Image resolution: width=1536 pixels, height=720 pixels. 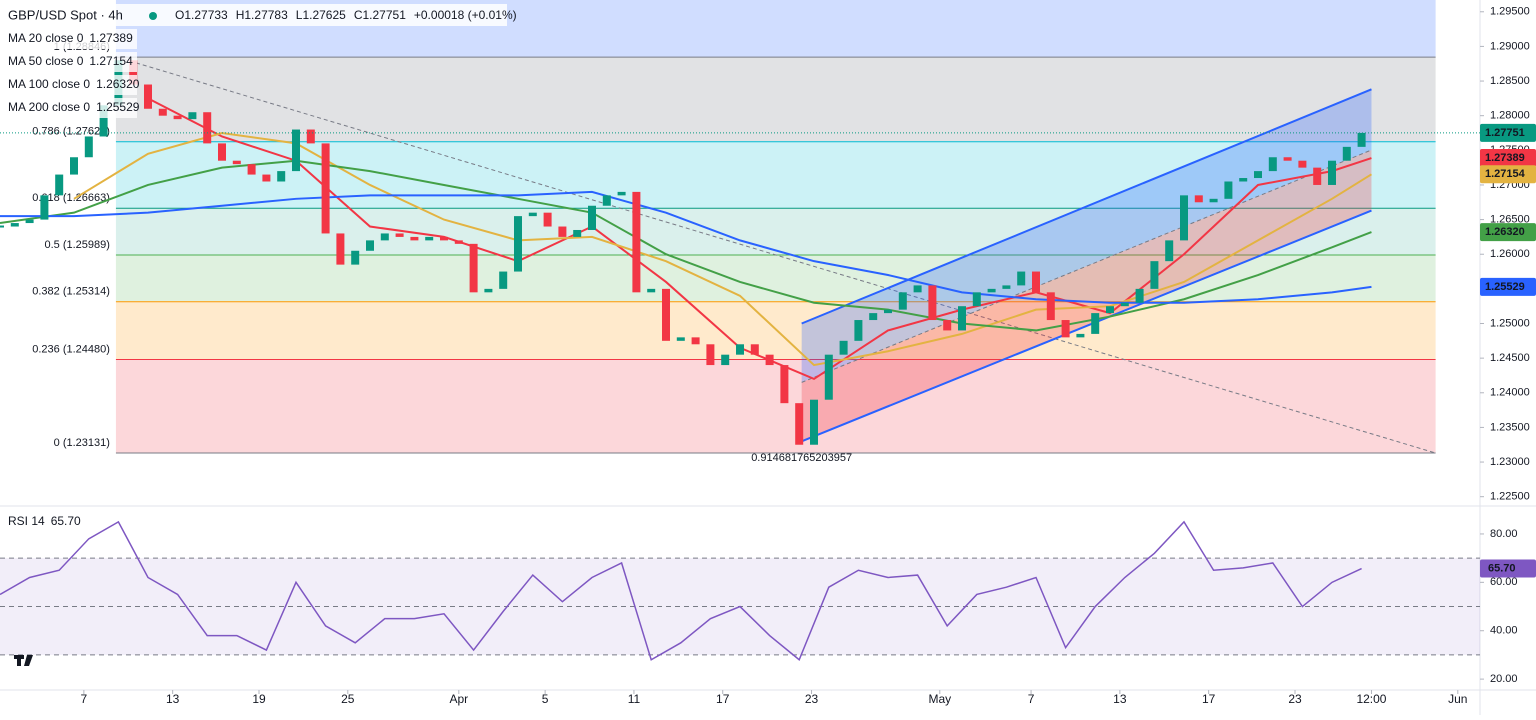 What do you see at coordinates (173, 699) in the screenshot?
I see `x-tick-label: 13` at bounding box center [173, 699].